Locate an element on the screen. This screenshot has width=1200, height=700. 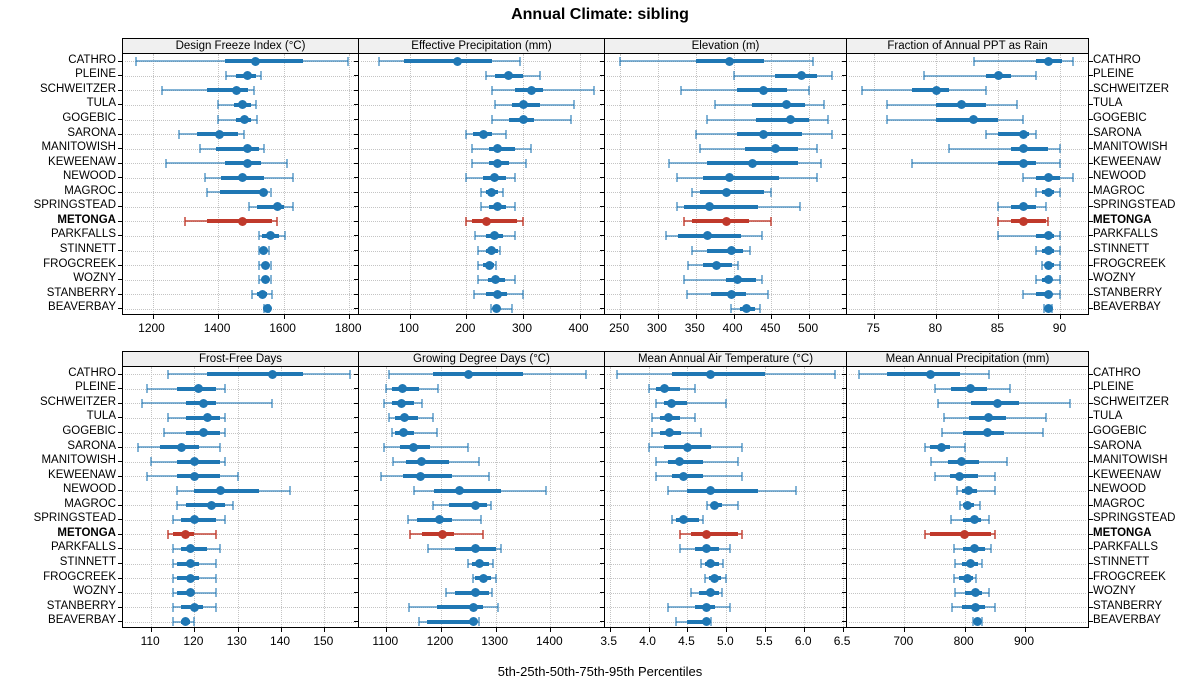
panel-header: Mean Annual Air Temperature (°C) is located at coordinates (725, 359).